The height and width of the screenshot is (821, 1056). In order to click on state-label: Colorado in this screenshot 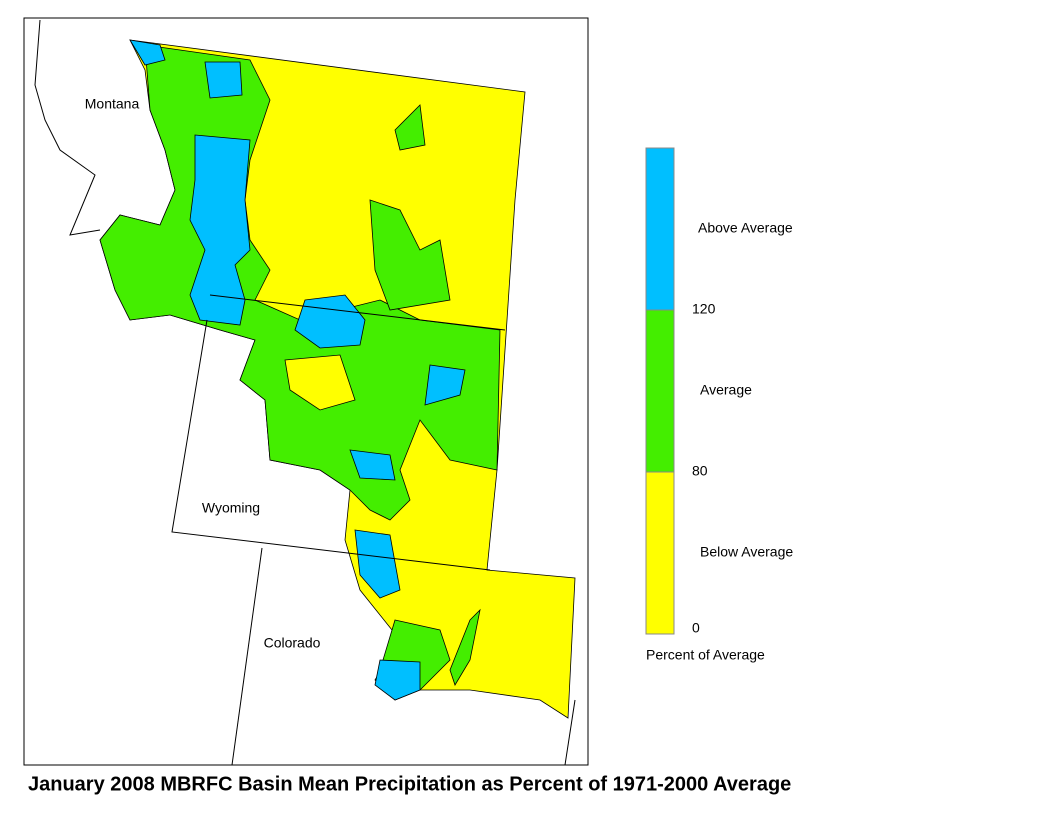, I will do `click(292, 643)`.